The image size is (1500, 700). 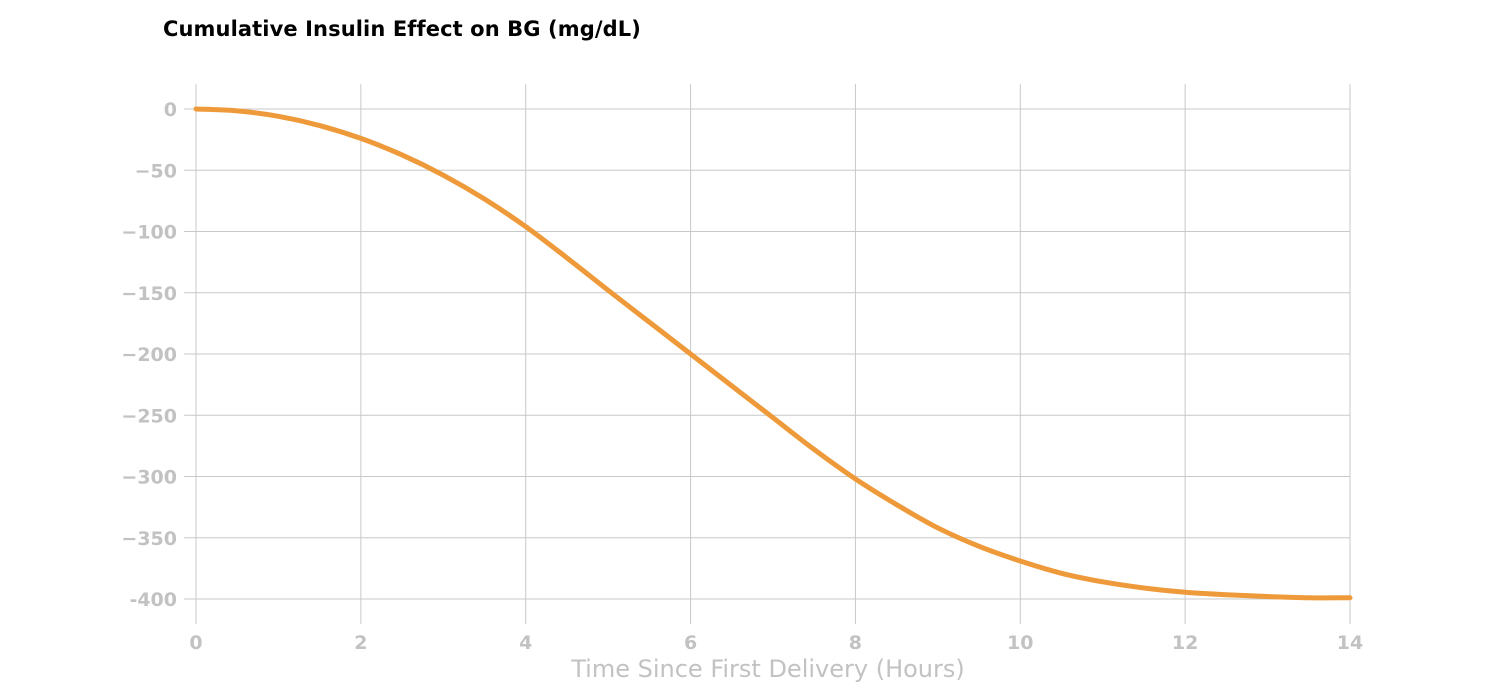 I want to click on y-tick-label: −150, so click(x=149, y=294).